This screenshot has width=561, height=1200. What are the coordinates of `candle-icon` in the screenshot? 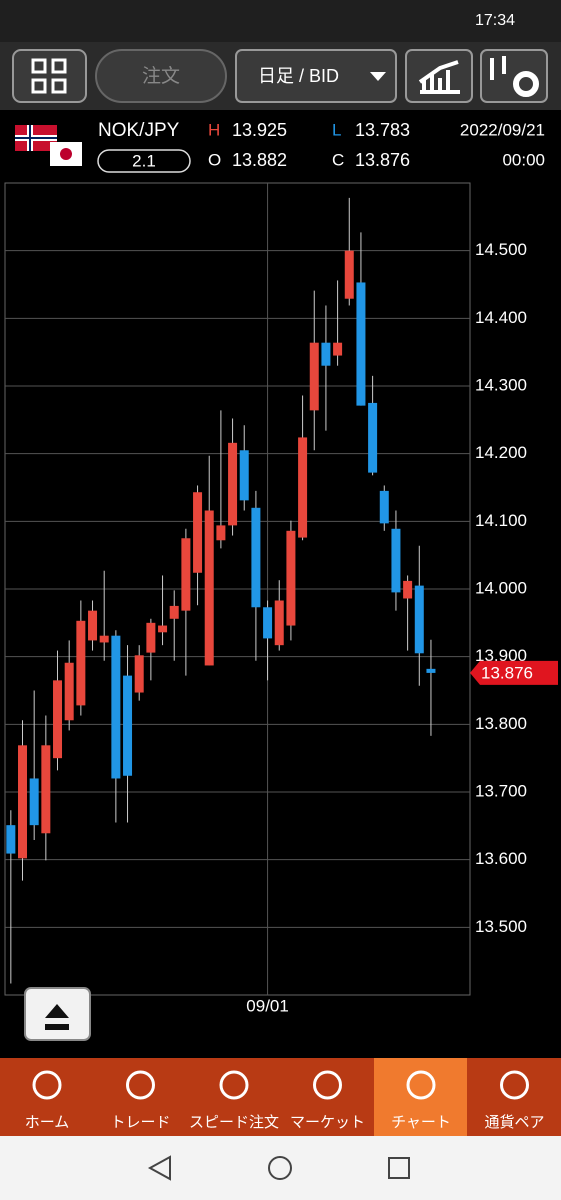 It's located at (498, 68).